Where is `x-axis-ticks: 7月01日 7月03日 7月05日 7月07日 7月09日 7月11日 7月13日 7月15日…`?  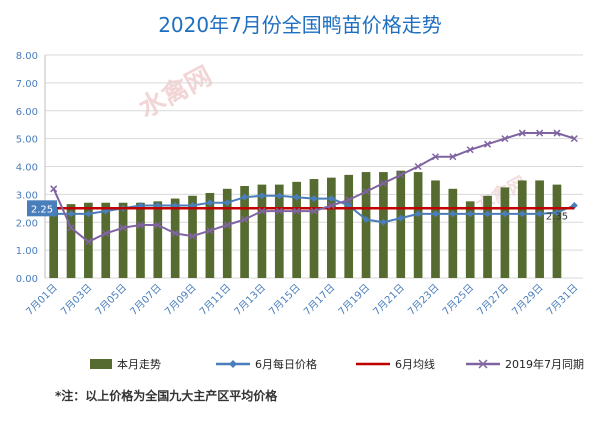
x-axis-ticks: 7月01日 7月03日 7月05日 7月07日 7月09日 7月11日 7月13日 7月15日… is located at coordinates (302, 300).